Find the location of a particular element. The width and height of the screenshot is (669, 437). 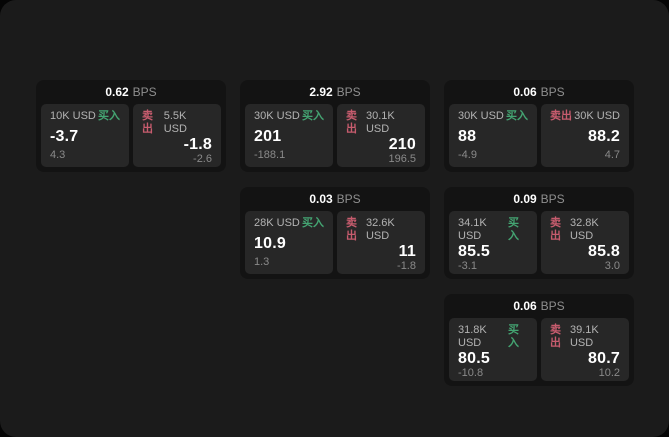

sell-panel: 卖出 32.6K USD 11 -1.8 is located at coordinates (381, 242).